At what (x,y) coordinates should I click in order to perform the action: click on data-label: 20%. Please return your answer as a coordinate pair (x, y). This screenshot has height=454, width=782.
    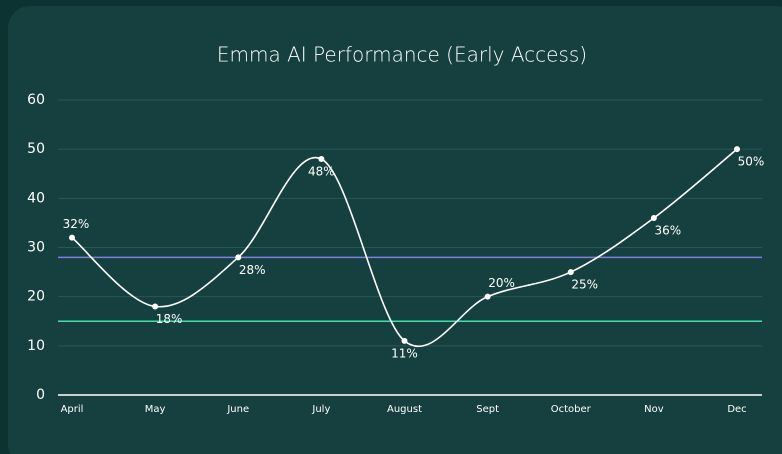
    Looking at the image, I should click on (501, 283).